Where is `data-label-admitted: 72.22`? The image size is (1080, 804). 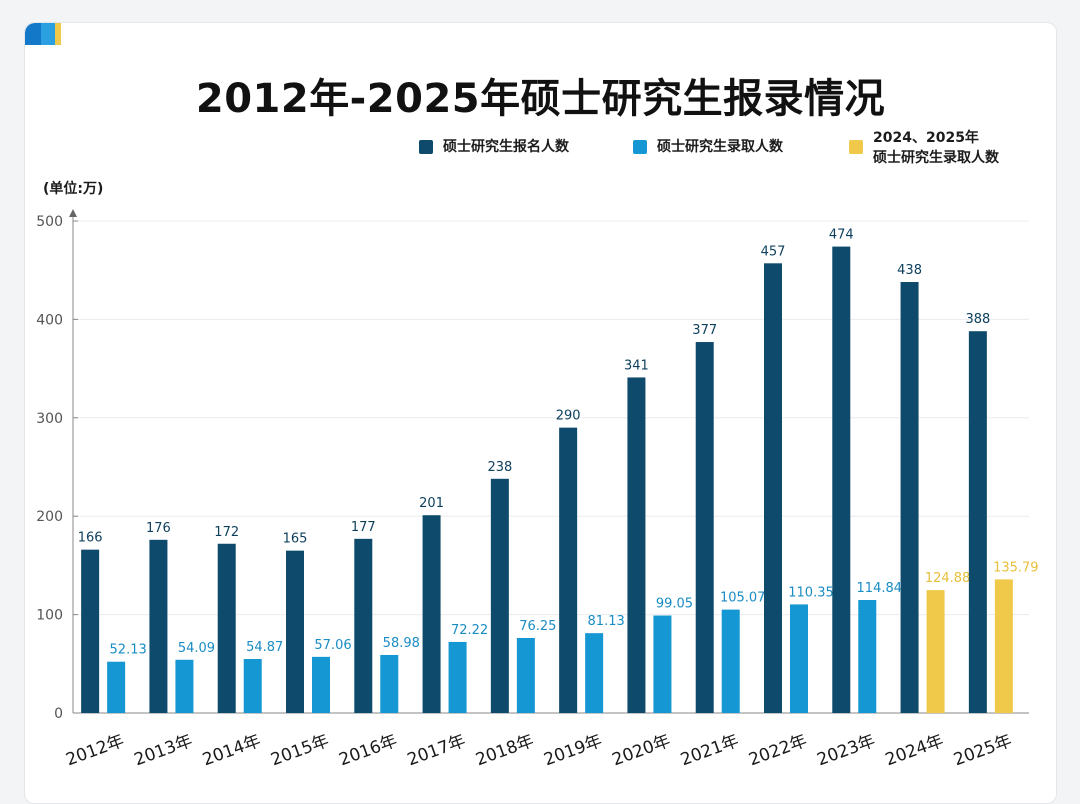
data-label-admitted: 72.22 is located at coordinates (469, 630).